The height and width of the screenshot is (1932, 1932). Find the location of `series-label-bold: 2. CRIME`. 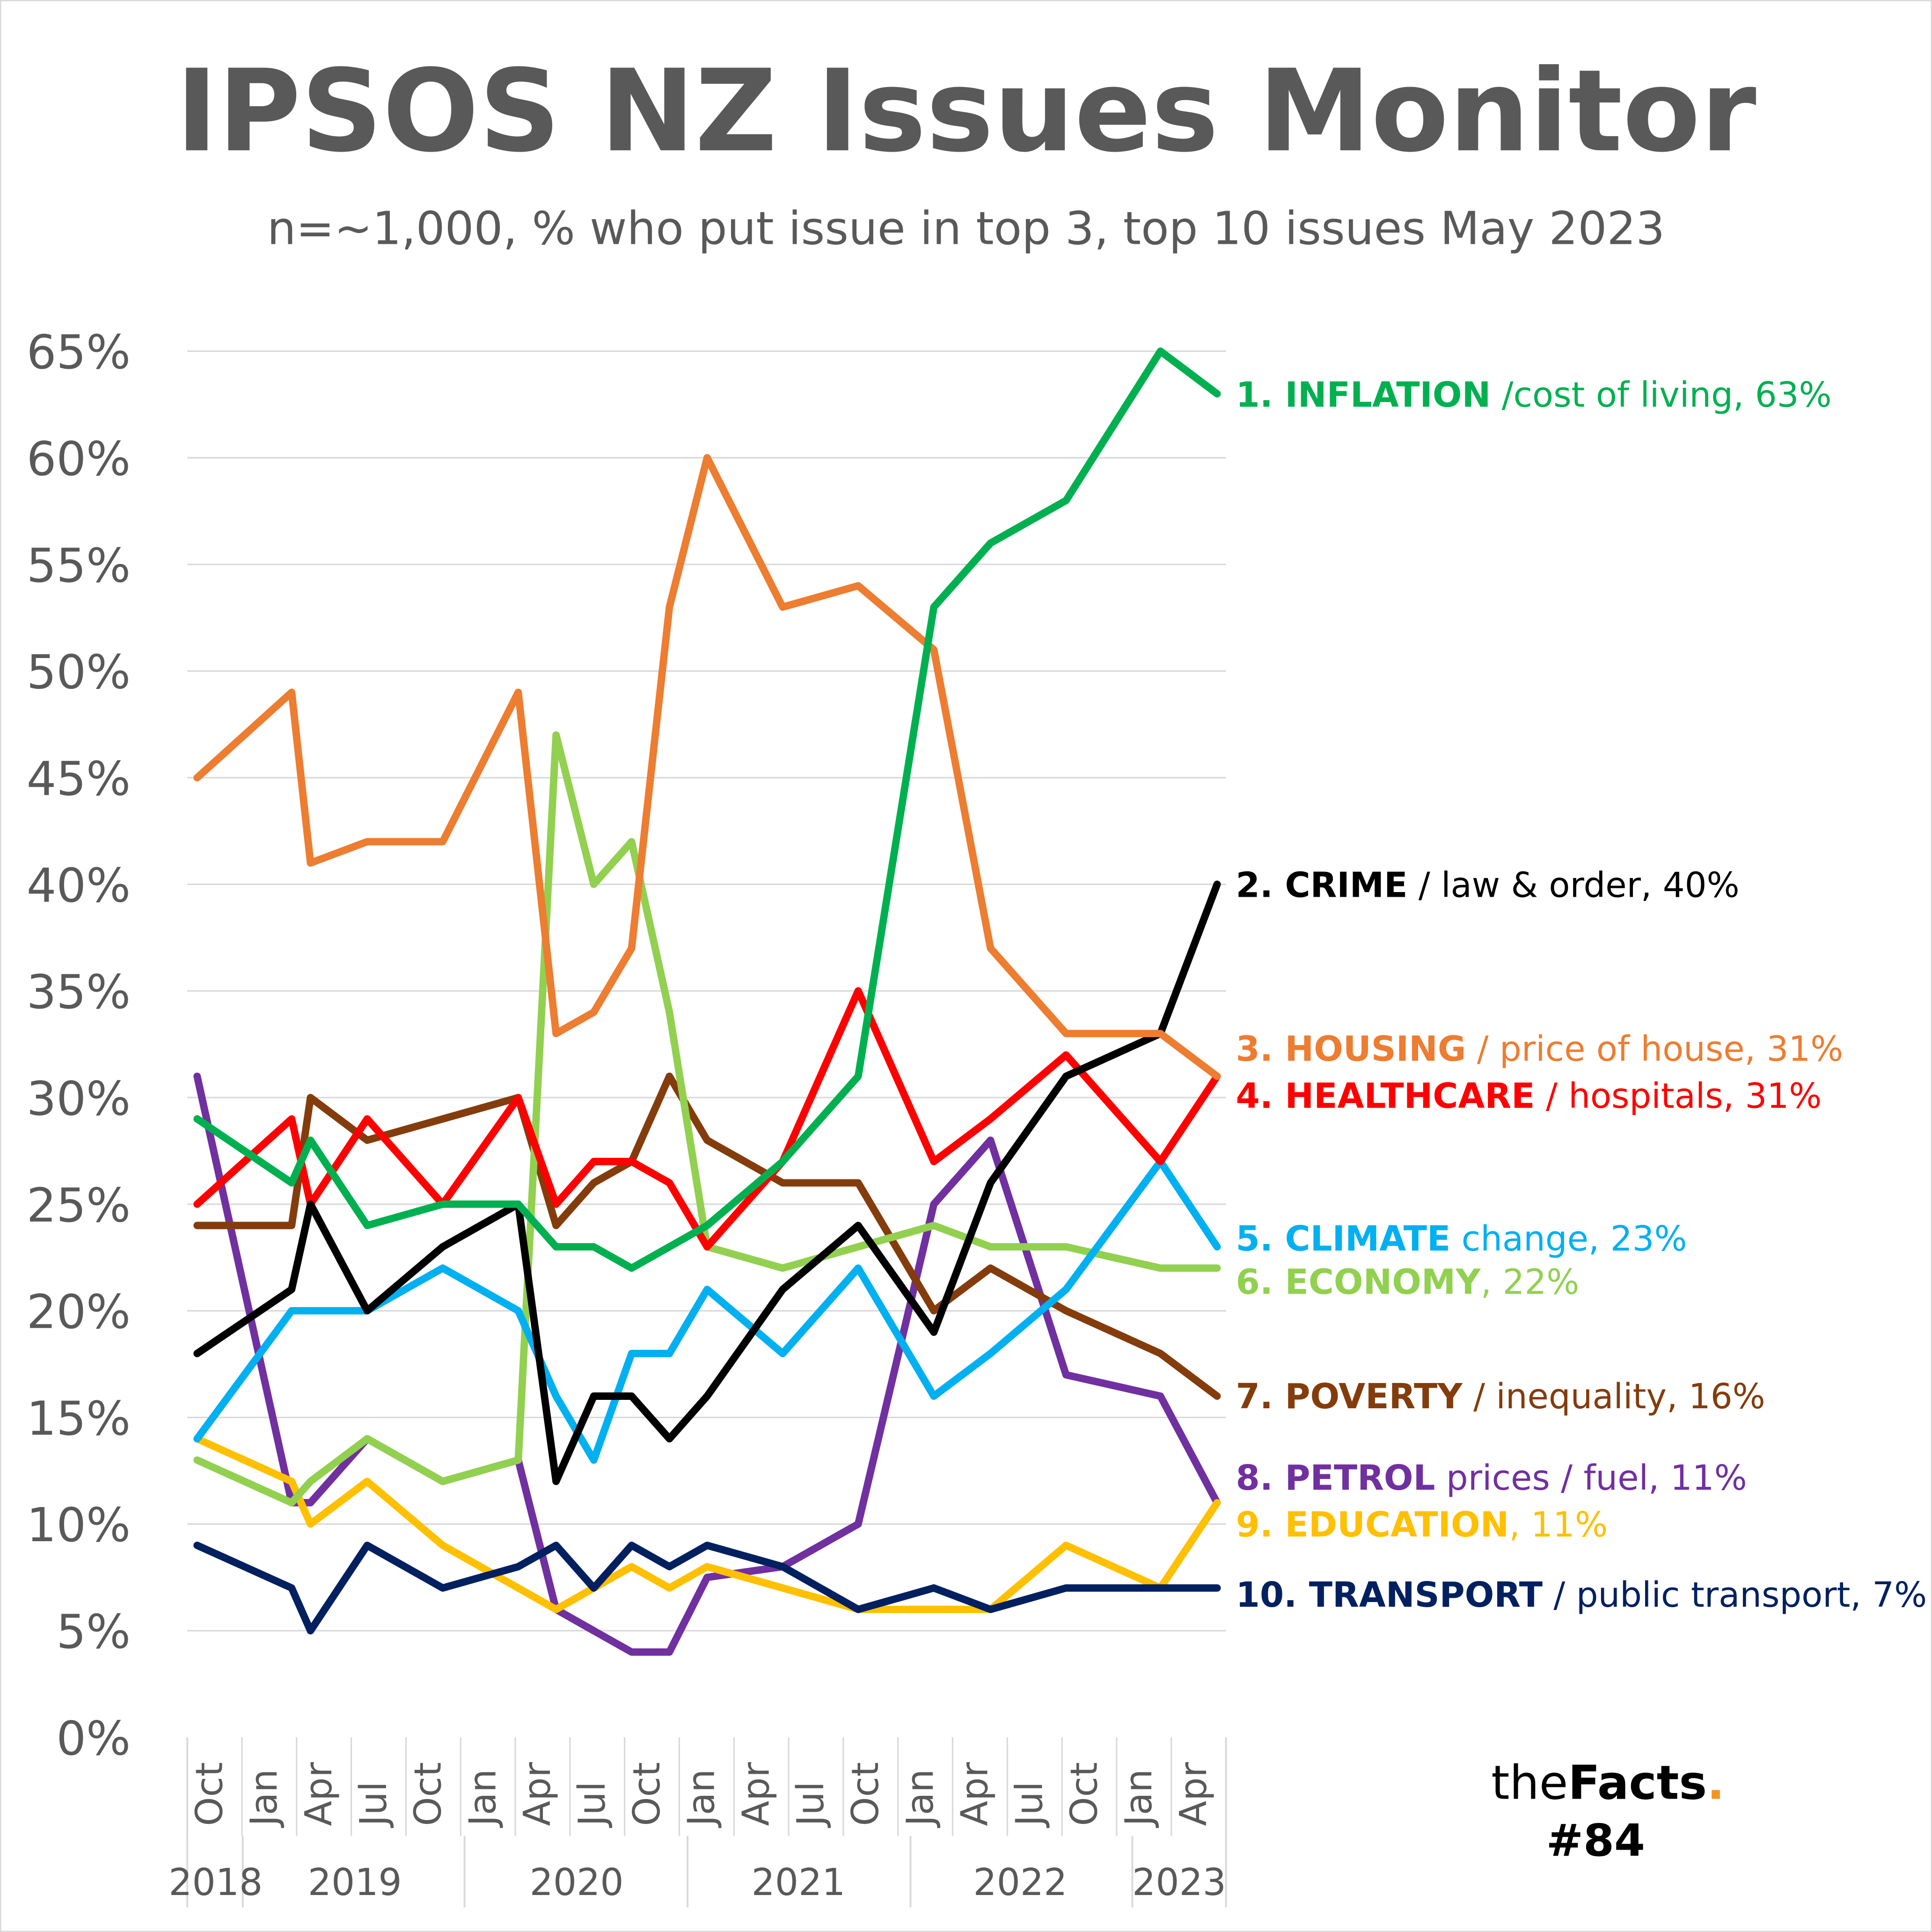

series-label-bold: 2. CRIME is located at coordinates (1322, 886).